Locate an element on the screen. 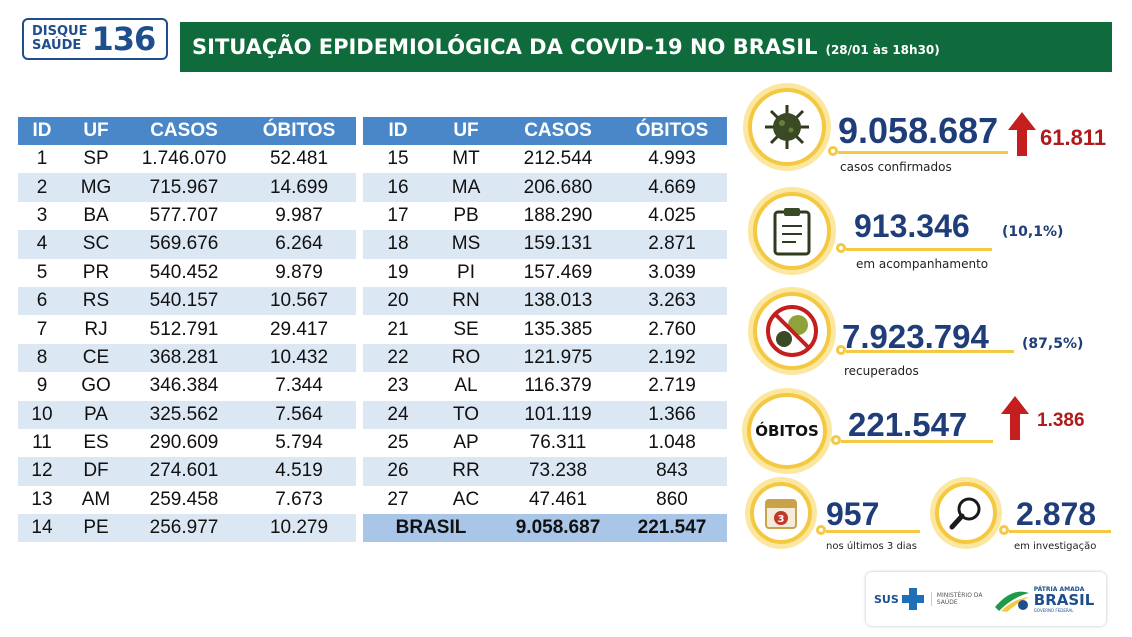  table-row: 17 PB 188.290 4.025 is located at coordinates (545, 216).